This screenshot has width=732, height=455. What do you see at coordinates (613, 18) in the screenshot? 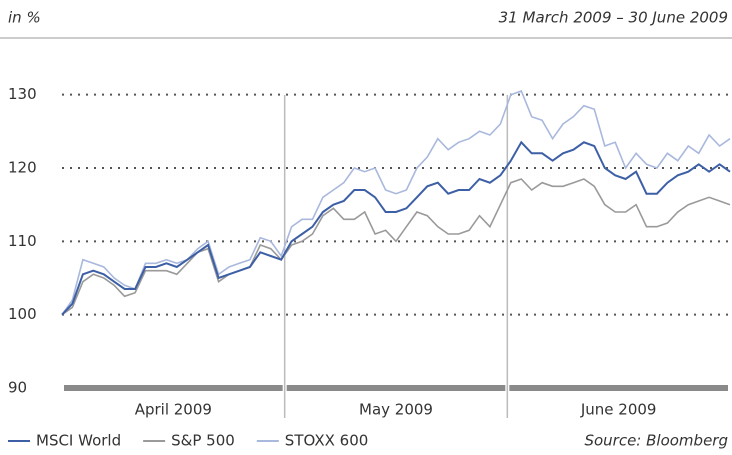
I see `period: 31 March 2009 – 30 June 2009` at bounding box center [613, 18].